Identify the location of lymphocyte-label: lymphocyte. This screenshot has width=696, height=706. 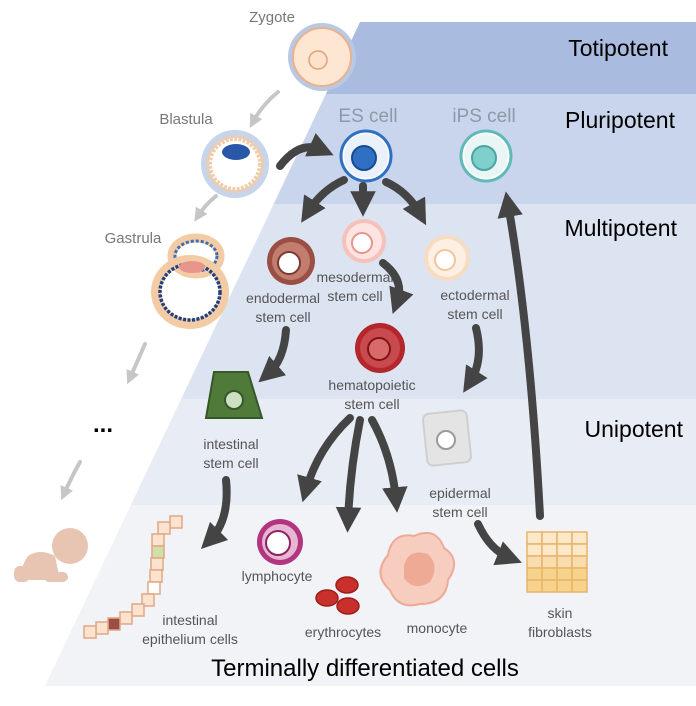
(277, 576).